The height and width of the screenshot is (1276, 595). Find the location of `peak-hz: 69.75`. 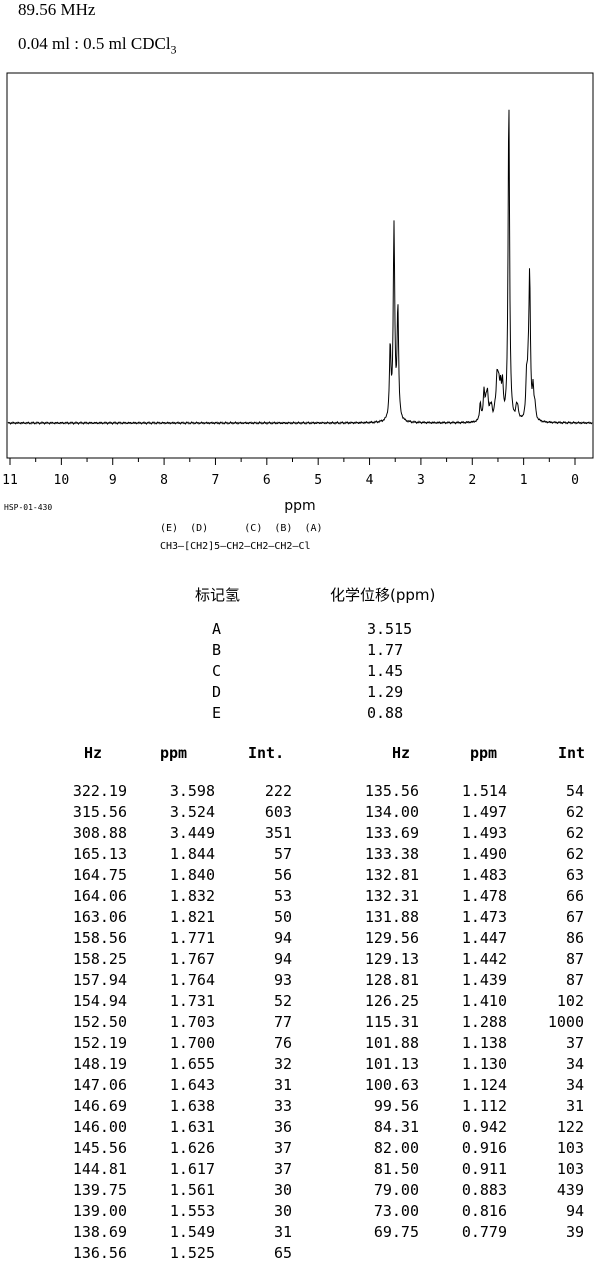

peak-hz: 69.75 is located at coordinates (396, 1232).